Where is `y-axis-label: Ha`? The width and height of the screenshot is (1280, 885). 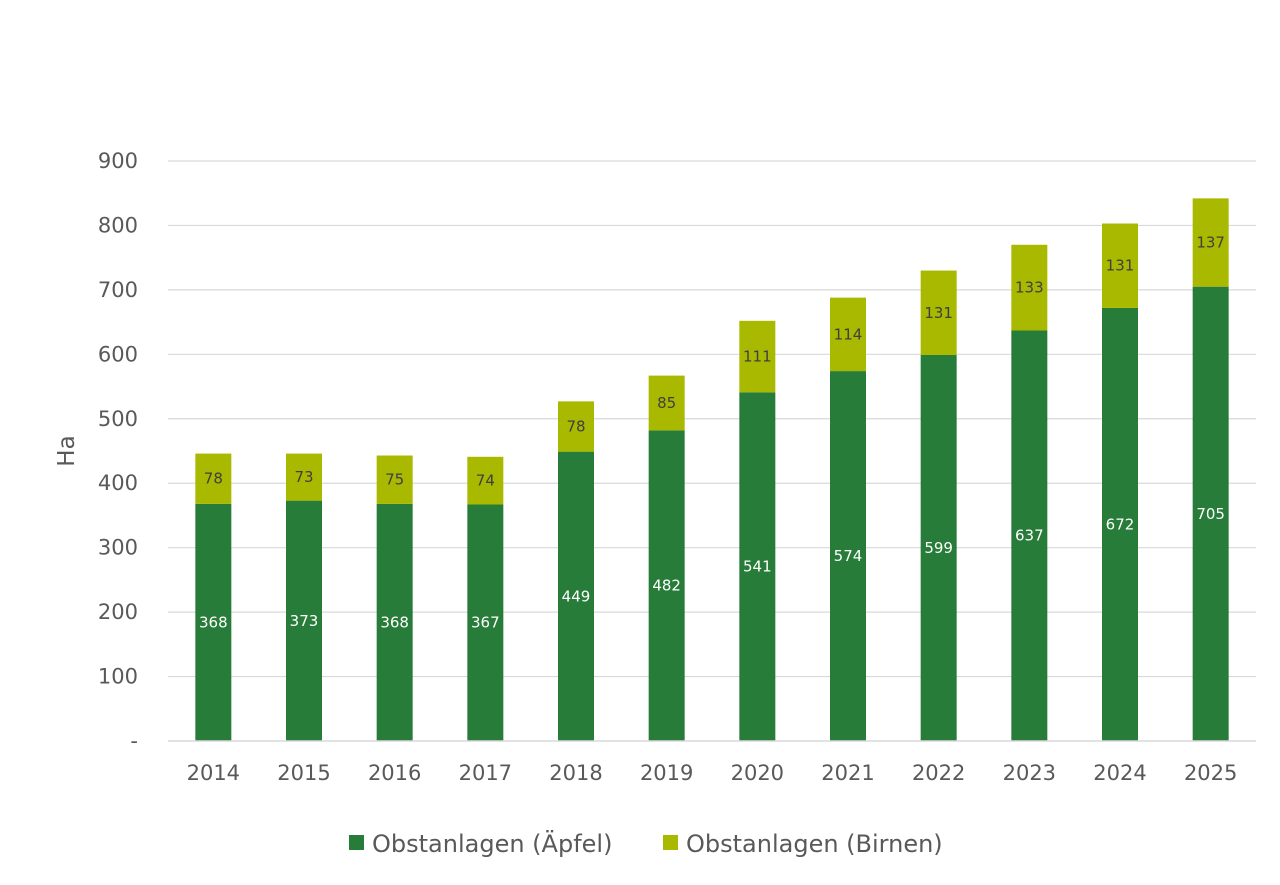 y-axis-label: Ha is located at coordinates (67, 450).